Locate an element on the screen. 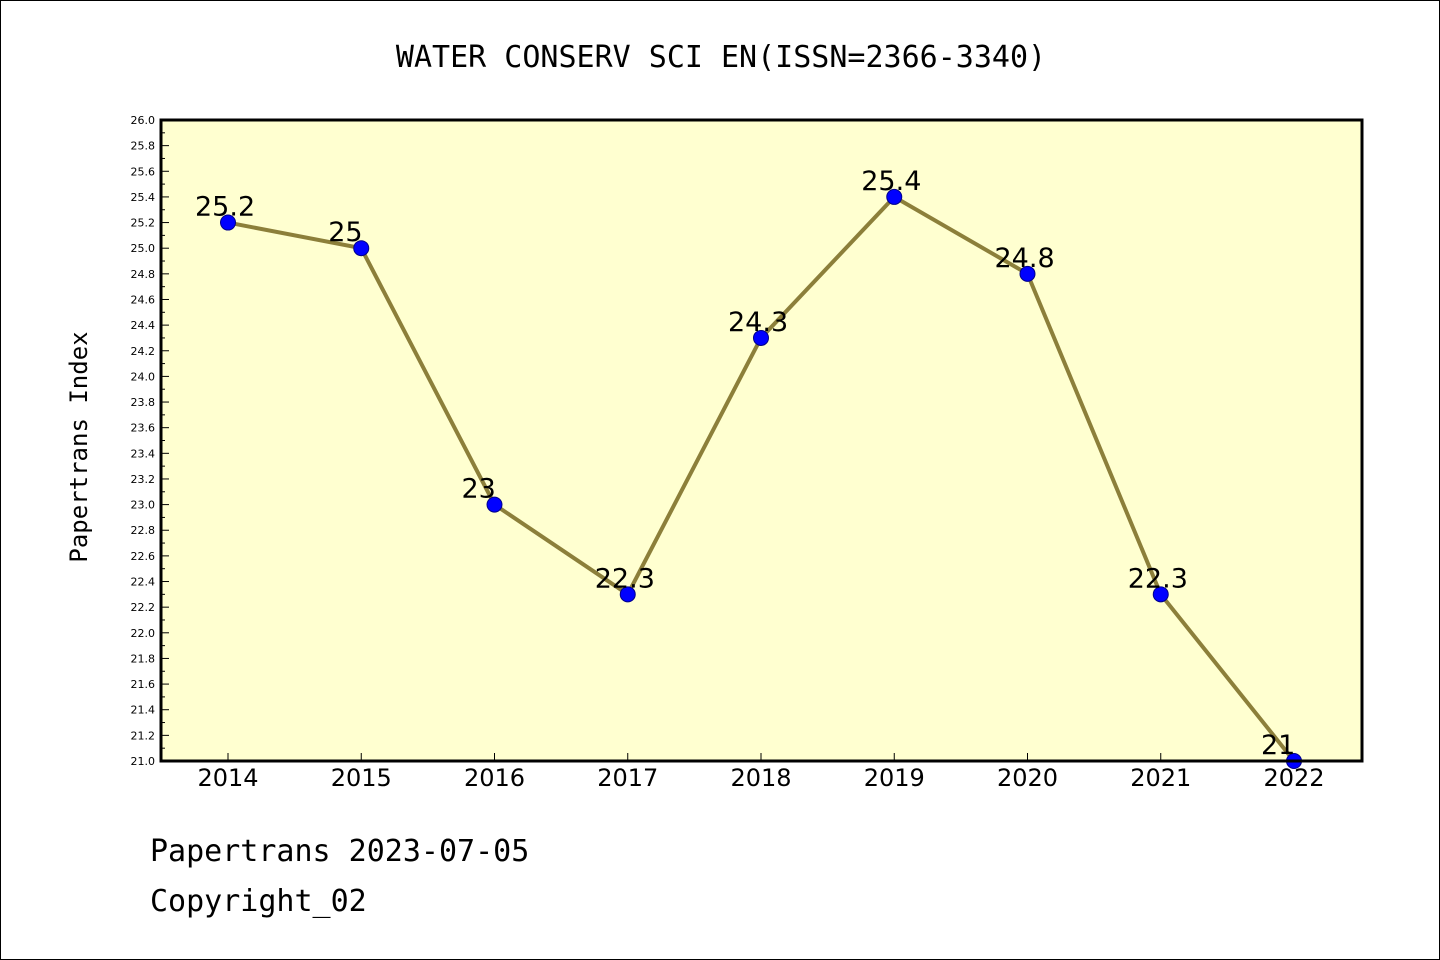 The width and height of the screenshot is (1440, 960). footer-date-line: Papertrans 2023-07-05 is located at coordinates (340, 851).